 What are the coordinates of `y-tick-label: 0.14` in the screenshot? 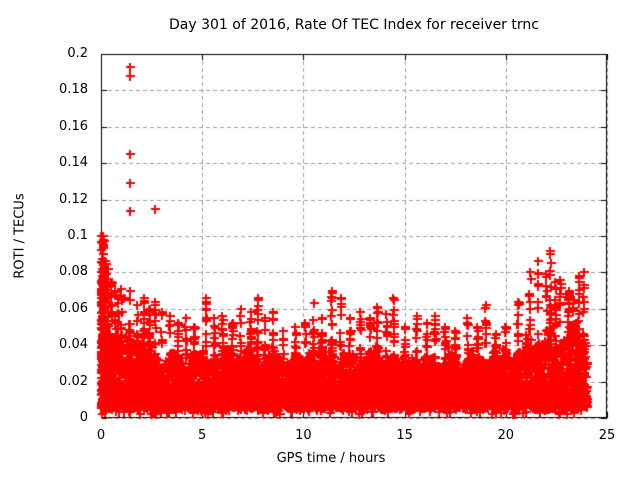 It's located at (73, 163).